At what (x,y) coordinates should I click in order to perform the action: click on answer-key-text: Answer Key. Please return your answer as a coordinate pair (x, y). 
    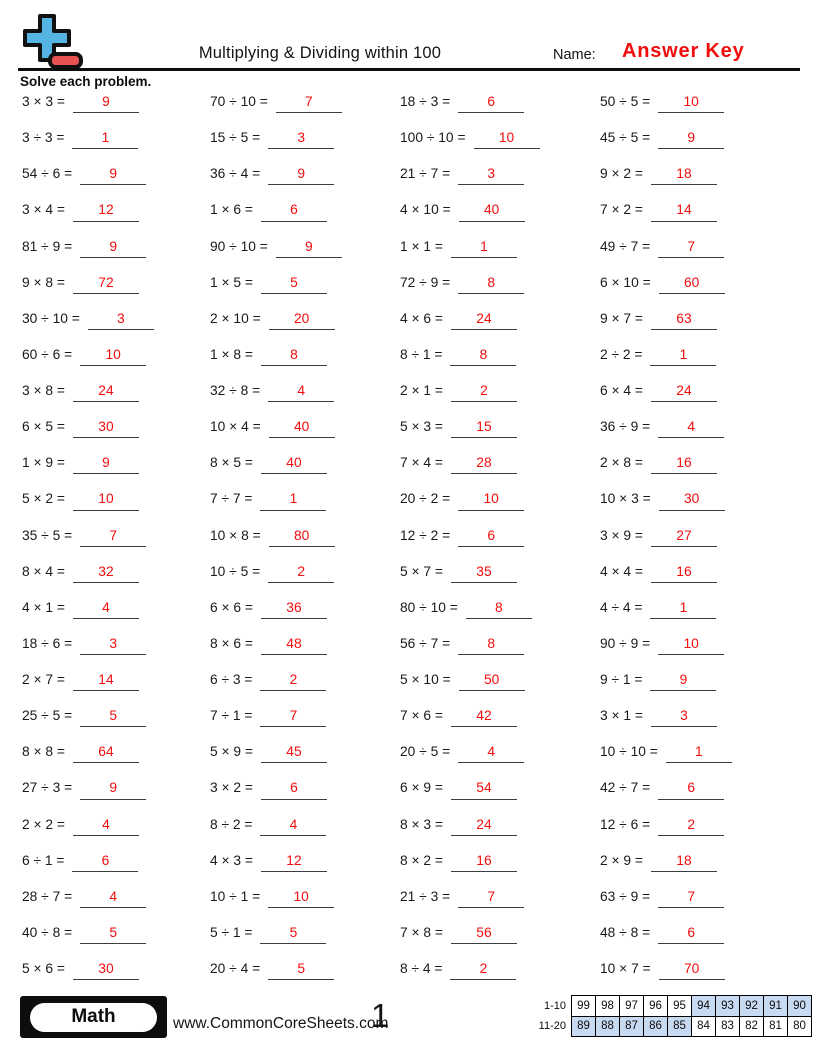
    Looking at the image, I should click on (683, 51).